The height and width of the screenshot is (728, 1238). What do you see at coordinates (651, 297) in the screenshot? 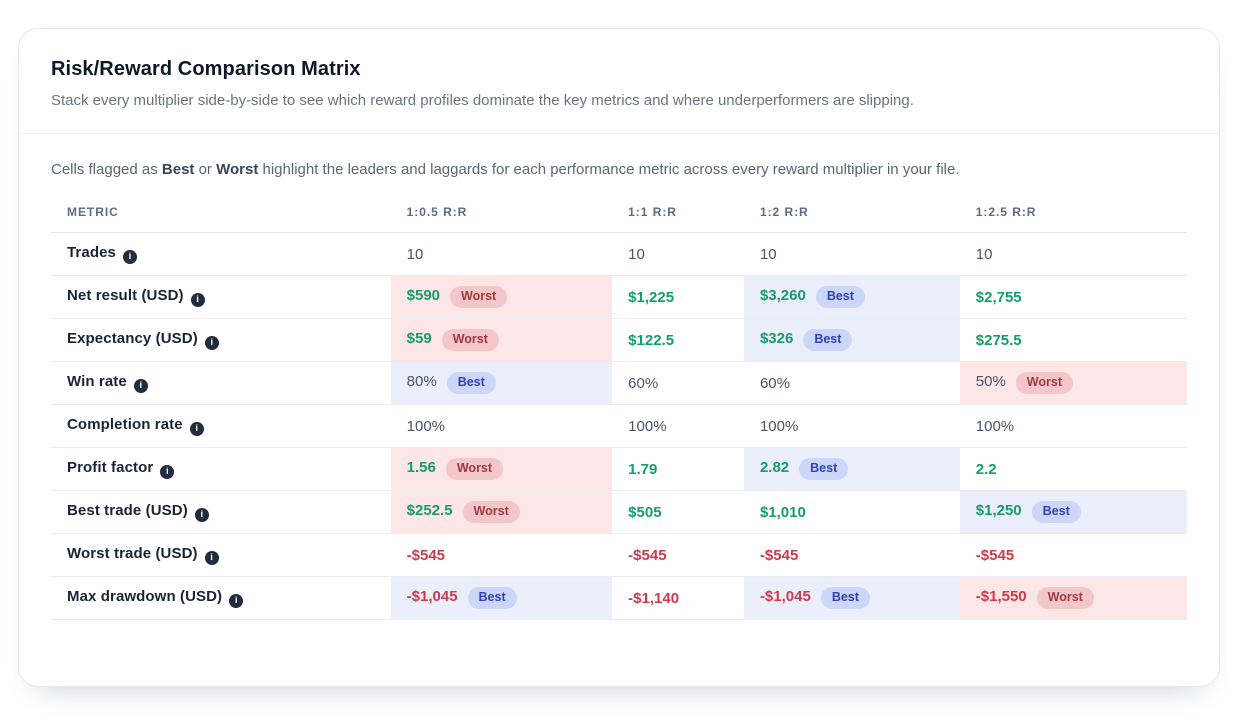
I see `metric-value: $1,225` at bounding box center [651, 297].